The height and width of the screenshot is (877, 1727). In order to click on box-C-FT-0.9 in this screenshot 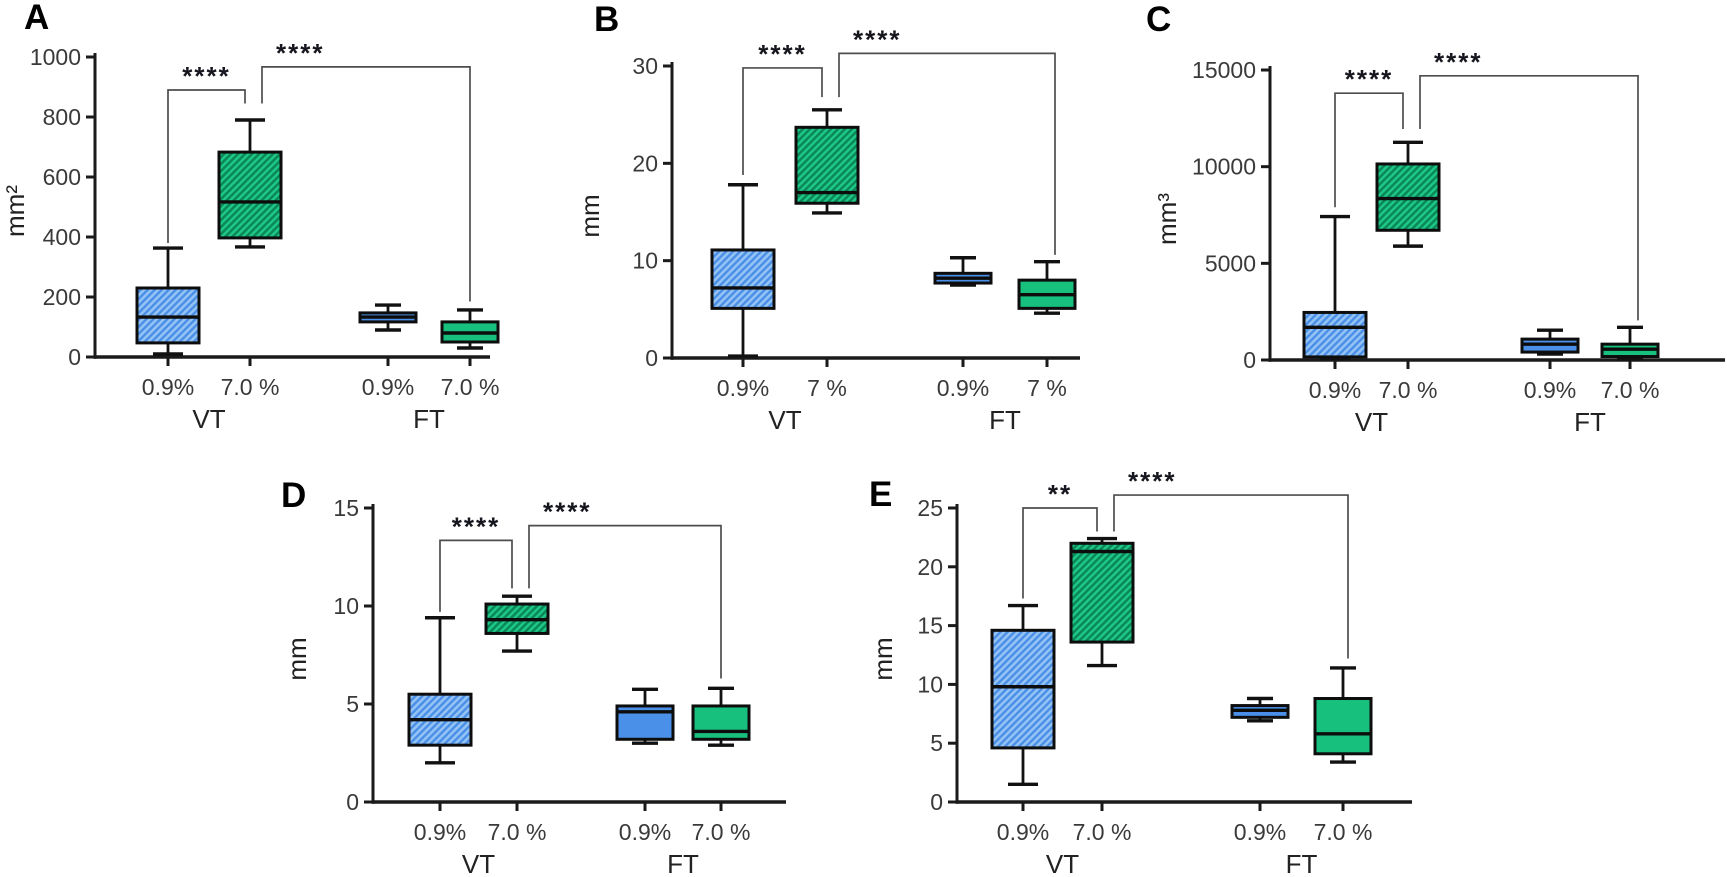, I will do `click(1550, 342)`.